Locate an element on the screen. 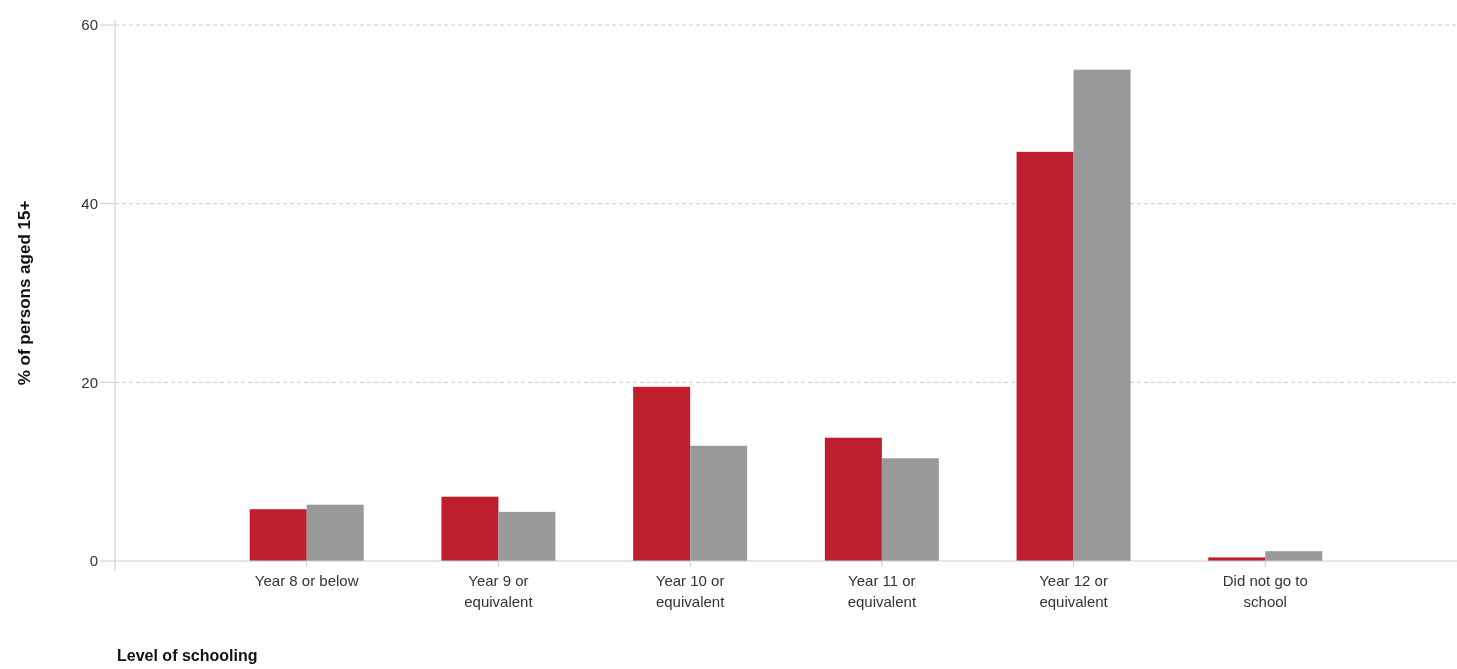 The width and height of the screenshot is (1457, 669). x-tick-label: Year 10 or equivalent is located at coordinates (690, 591).